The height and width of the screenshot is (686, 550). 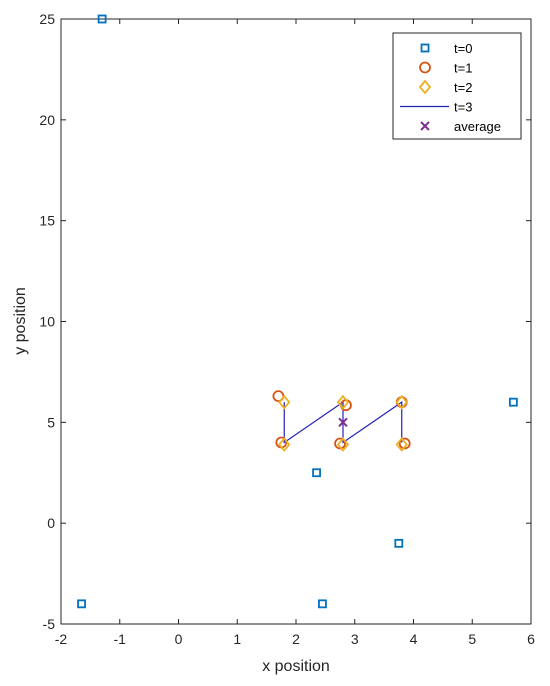 What do you see at coordinates (120, 639) in the screenshot?
I see `x-tick-label: -1` at bounding box center [120, 639].